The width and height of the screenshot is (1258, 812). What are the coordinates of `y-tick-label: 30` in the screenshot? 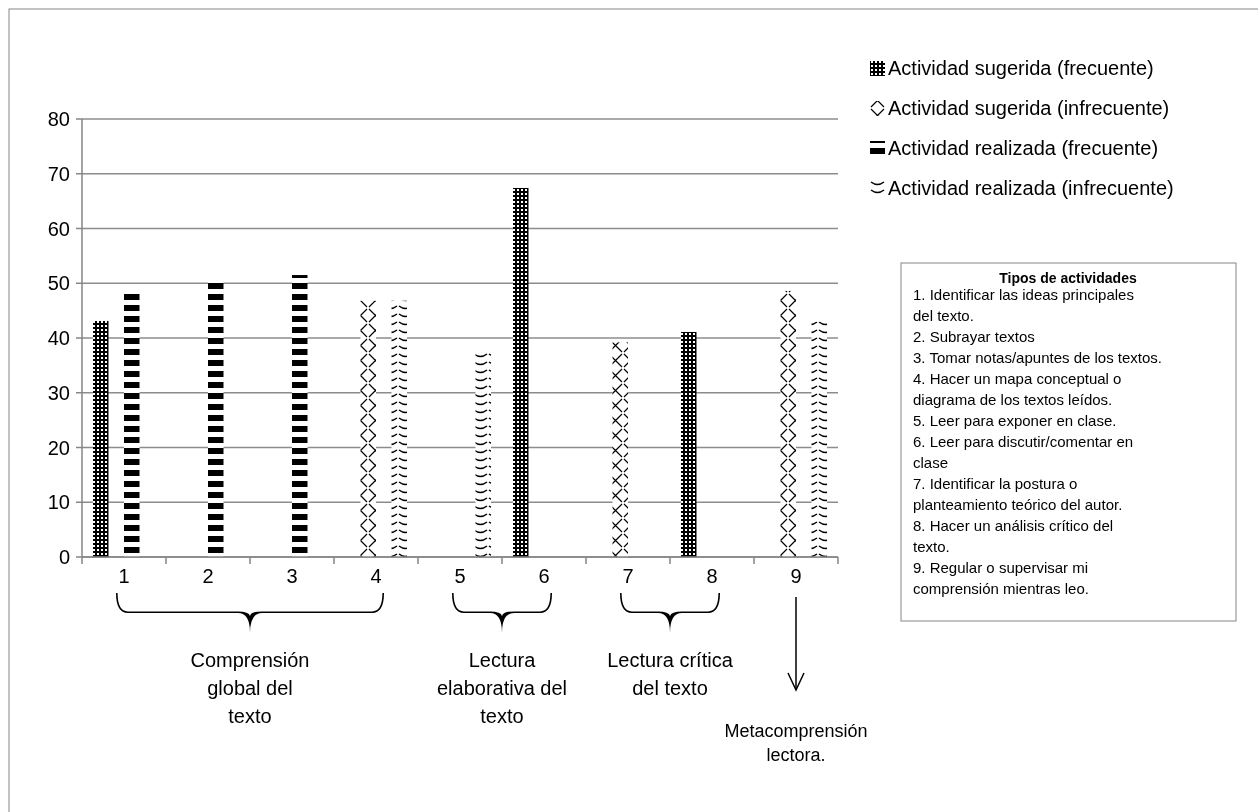 It's located at (58, 392).